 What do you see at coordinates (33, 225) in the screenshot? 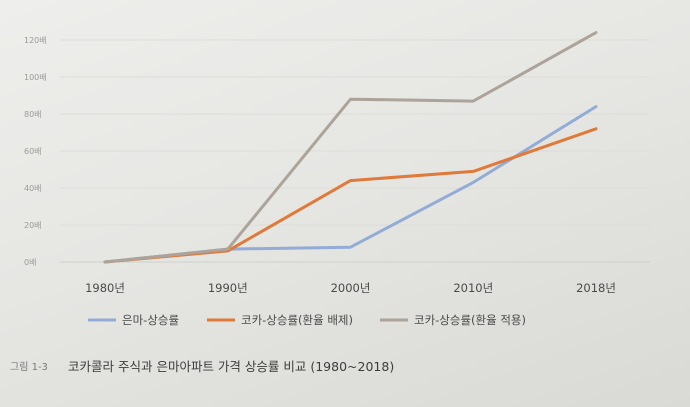
I see `y-tick-label: 20배` at bounding box center [33, 225].